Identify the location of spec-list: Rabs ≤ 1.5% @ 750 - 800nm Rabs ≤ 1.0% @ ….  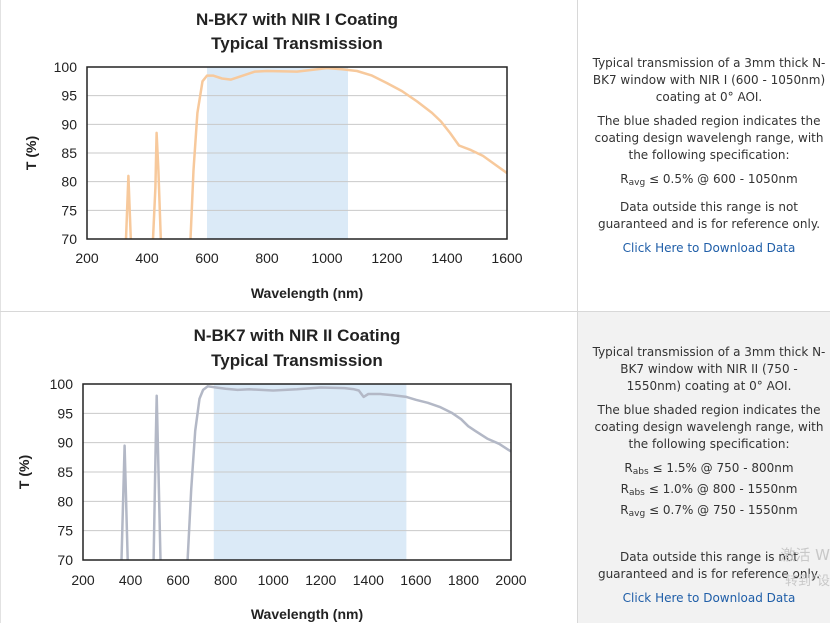
(709, 491).